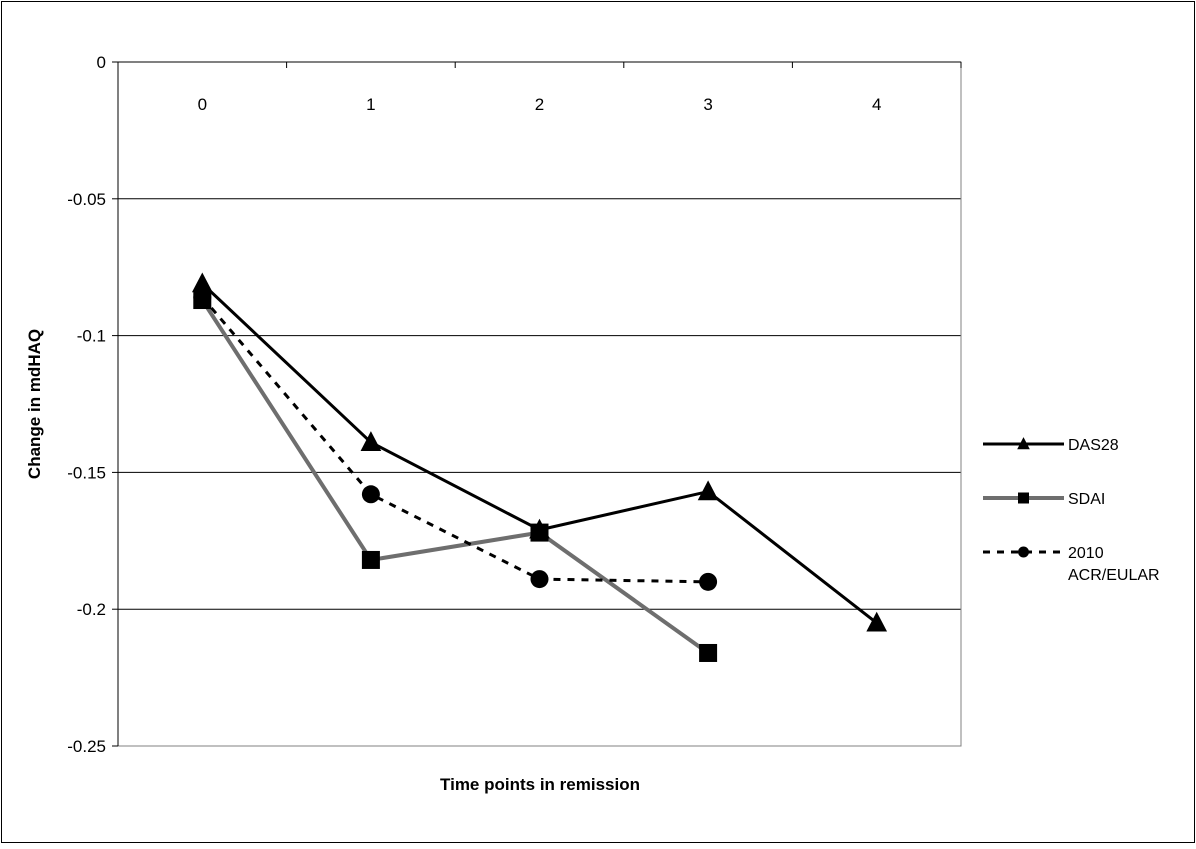 The width and height of the screenshot is (1196, 849). I want to click on x-tick-label: 3, so click(707, 104).